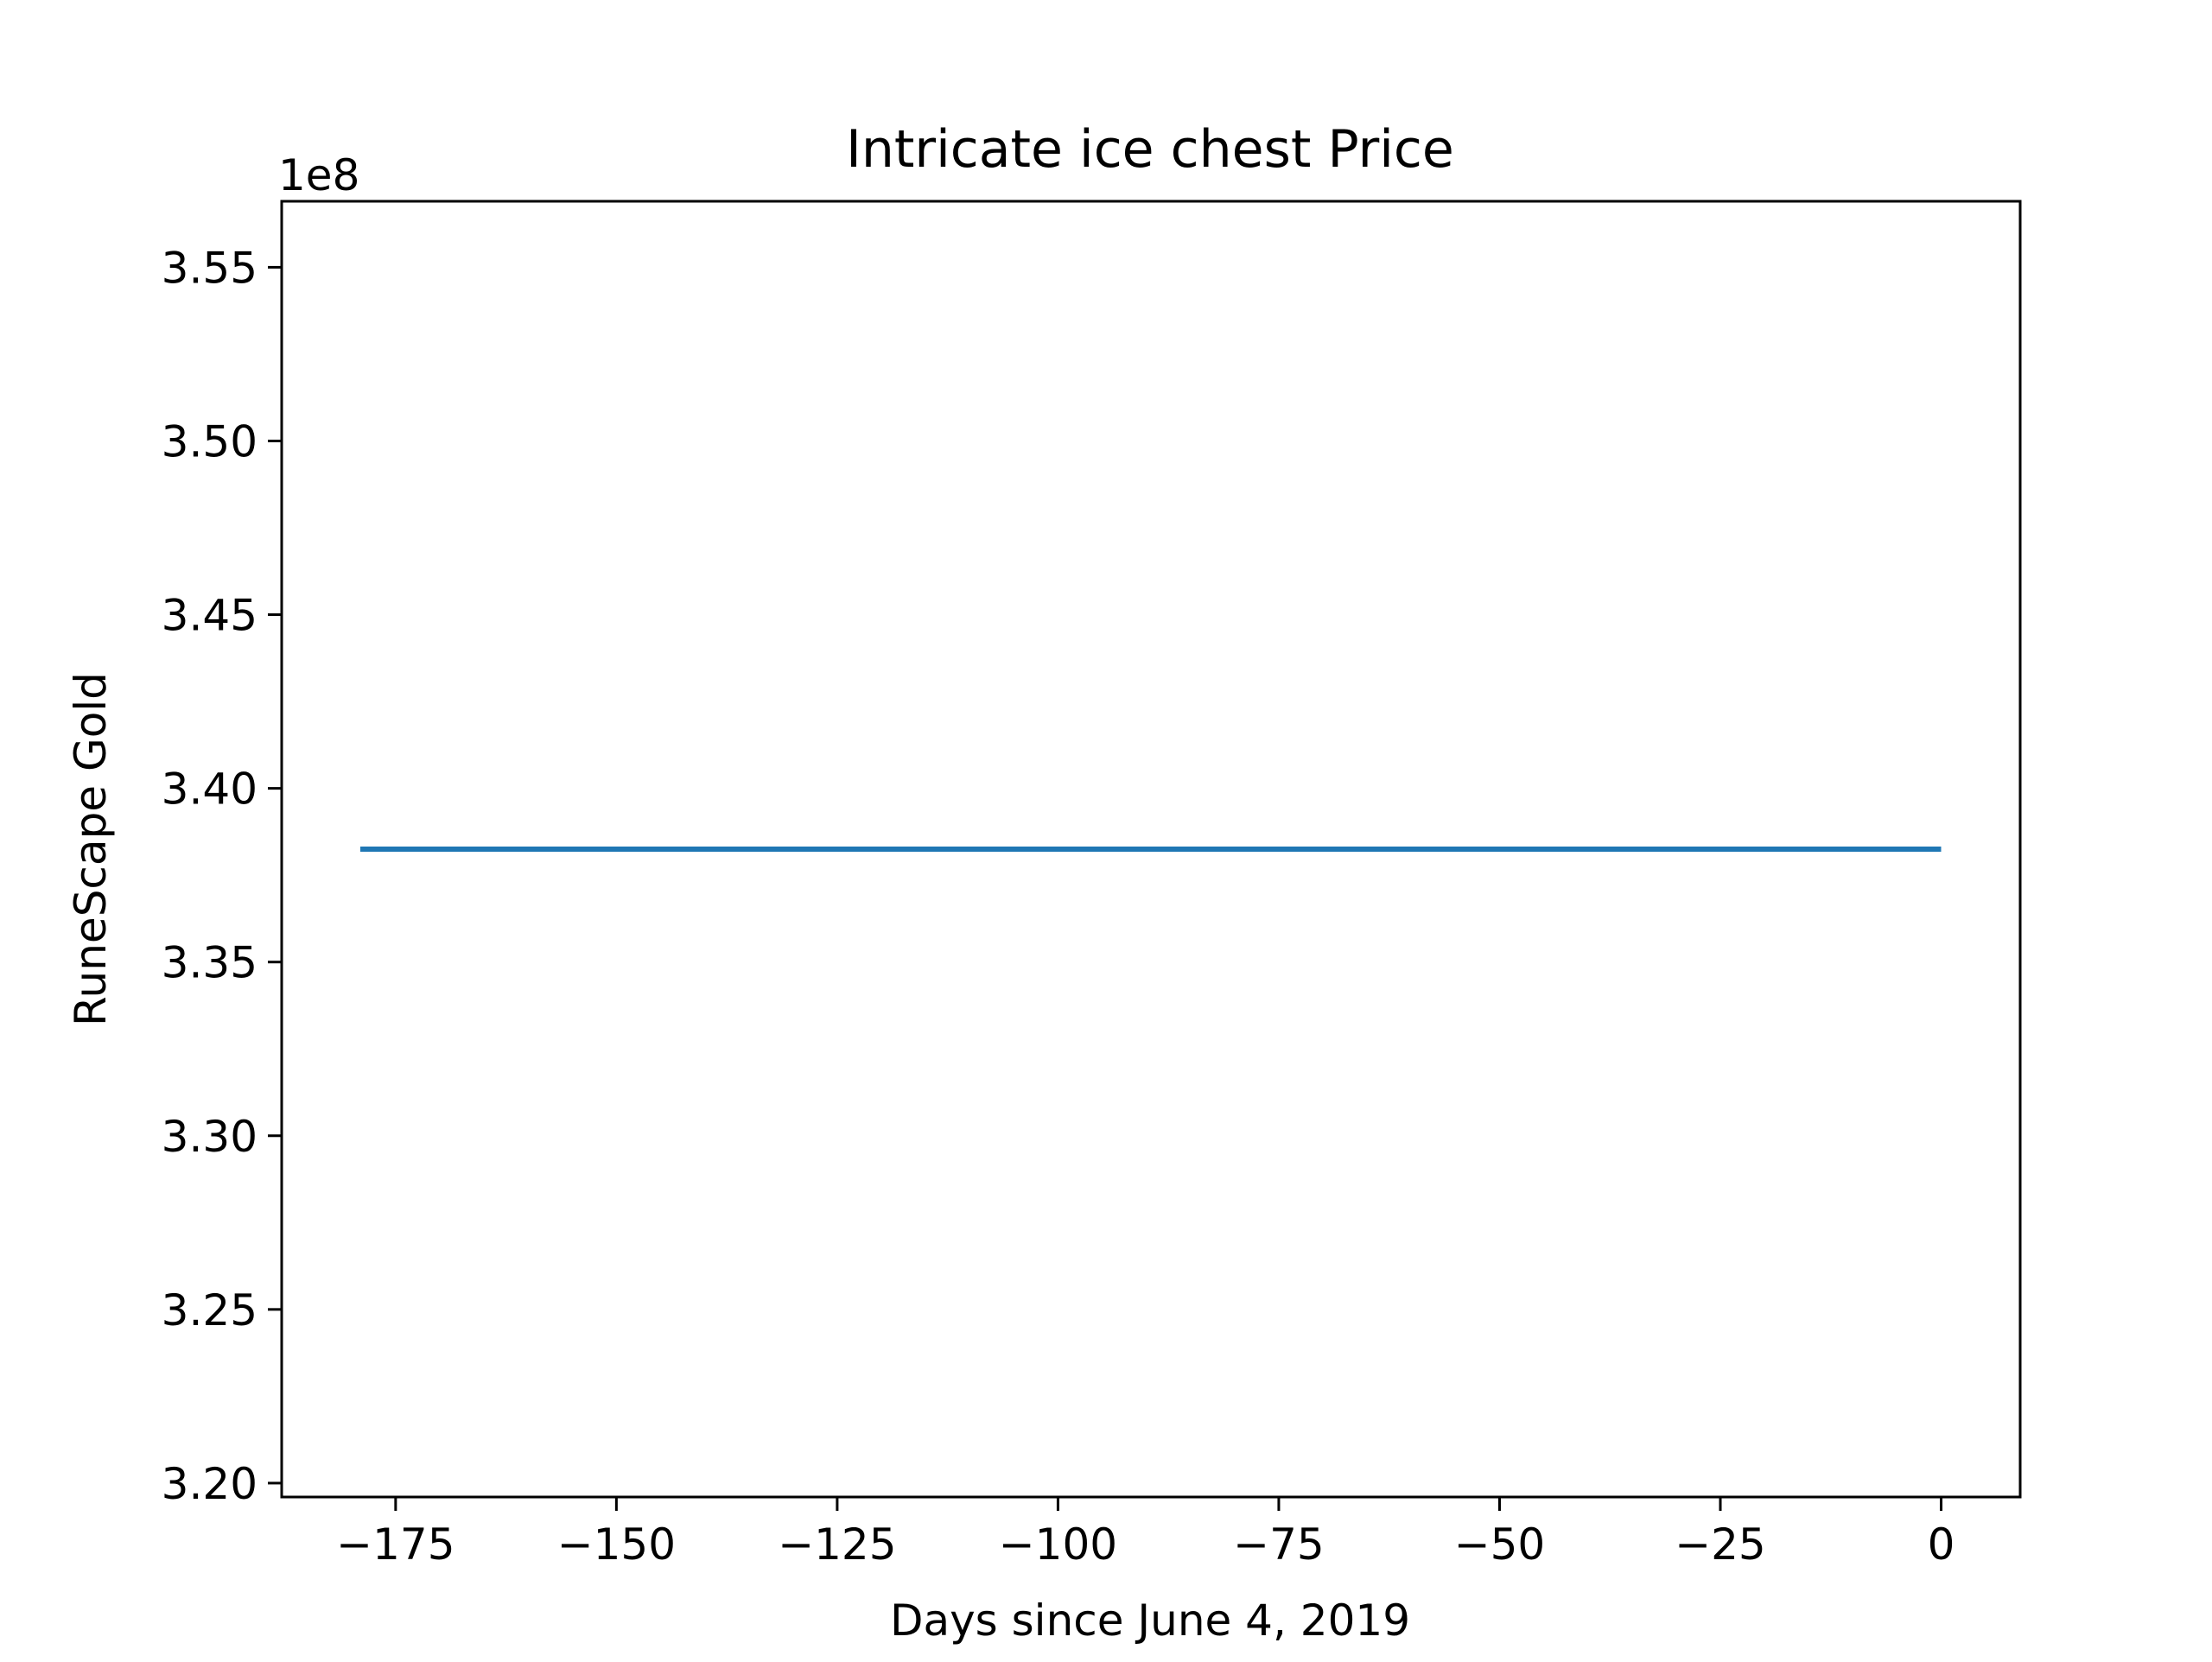  What do you see at coordinates (209, 963) in the screenshot?
I see `y-tick-label: 3.35` at bounding box center [209, 963].